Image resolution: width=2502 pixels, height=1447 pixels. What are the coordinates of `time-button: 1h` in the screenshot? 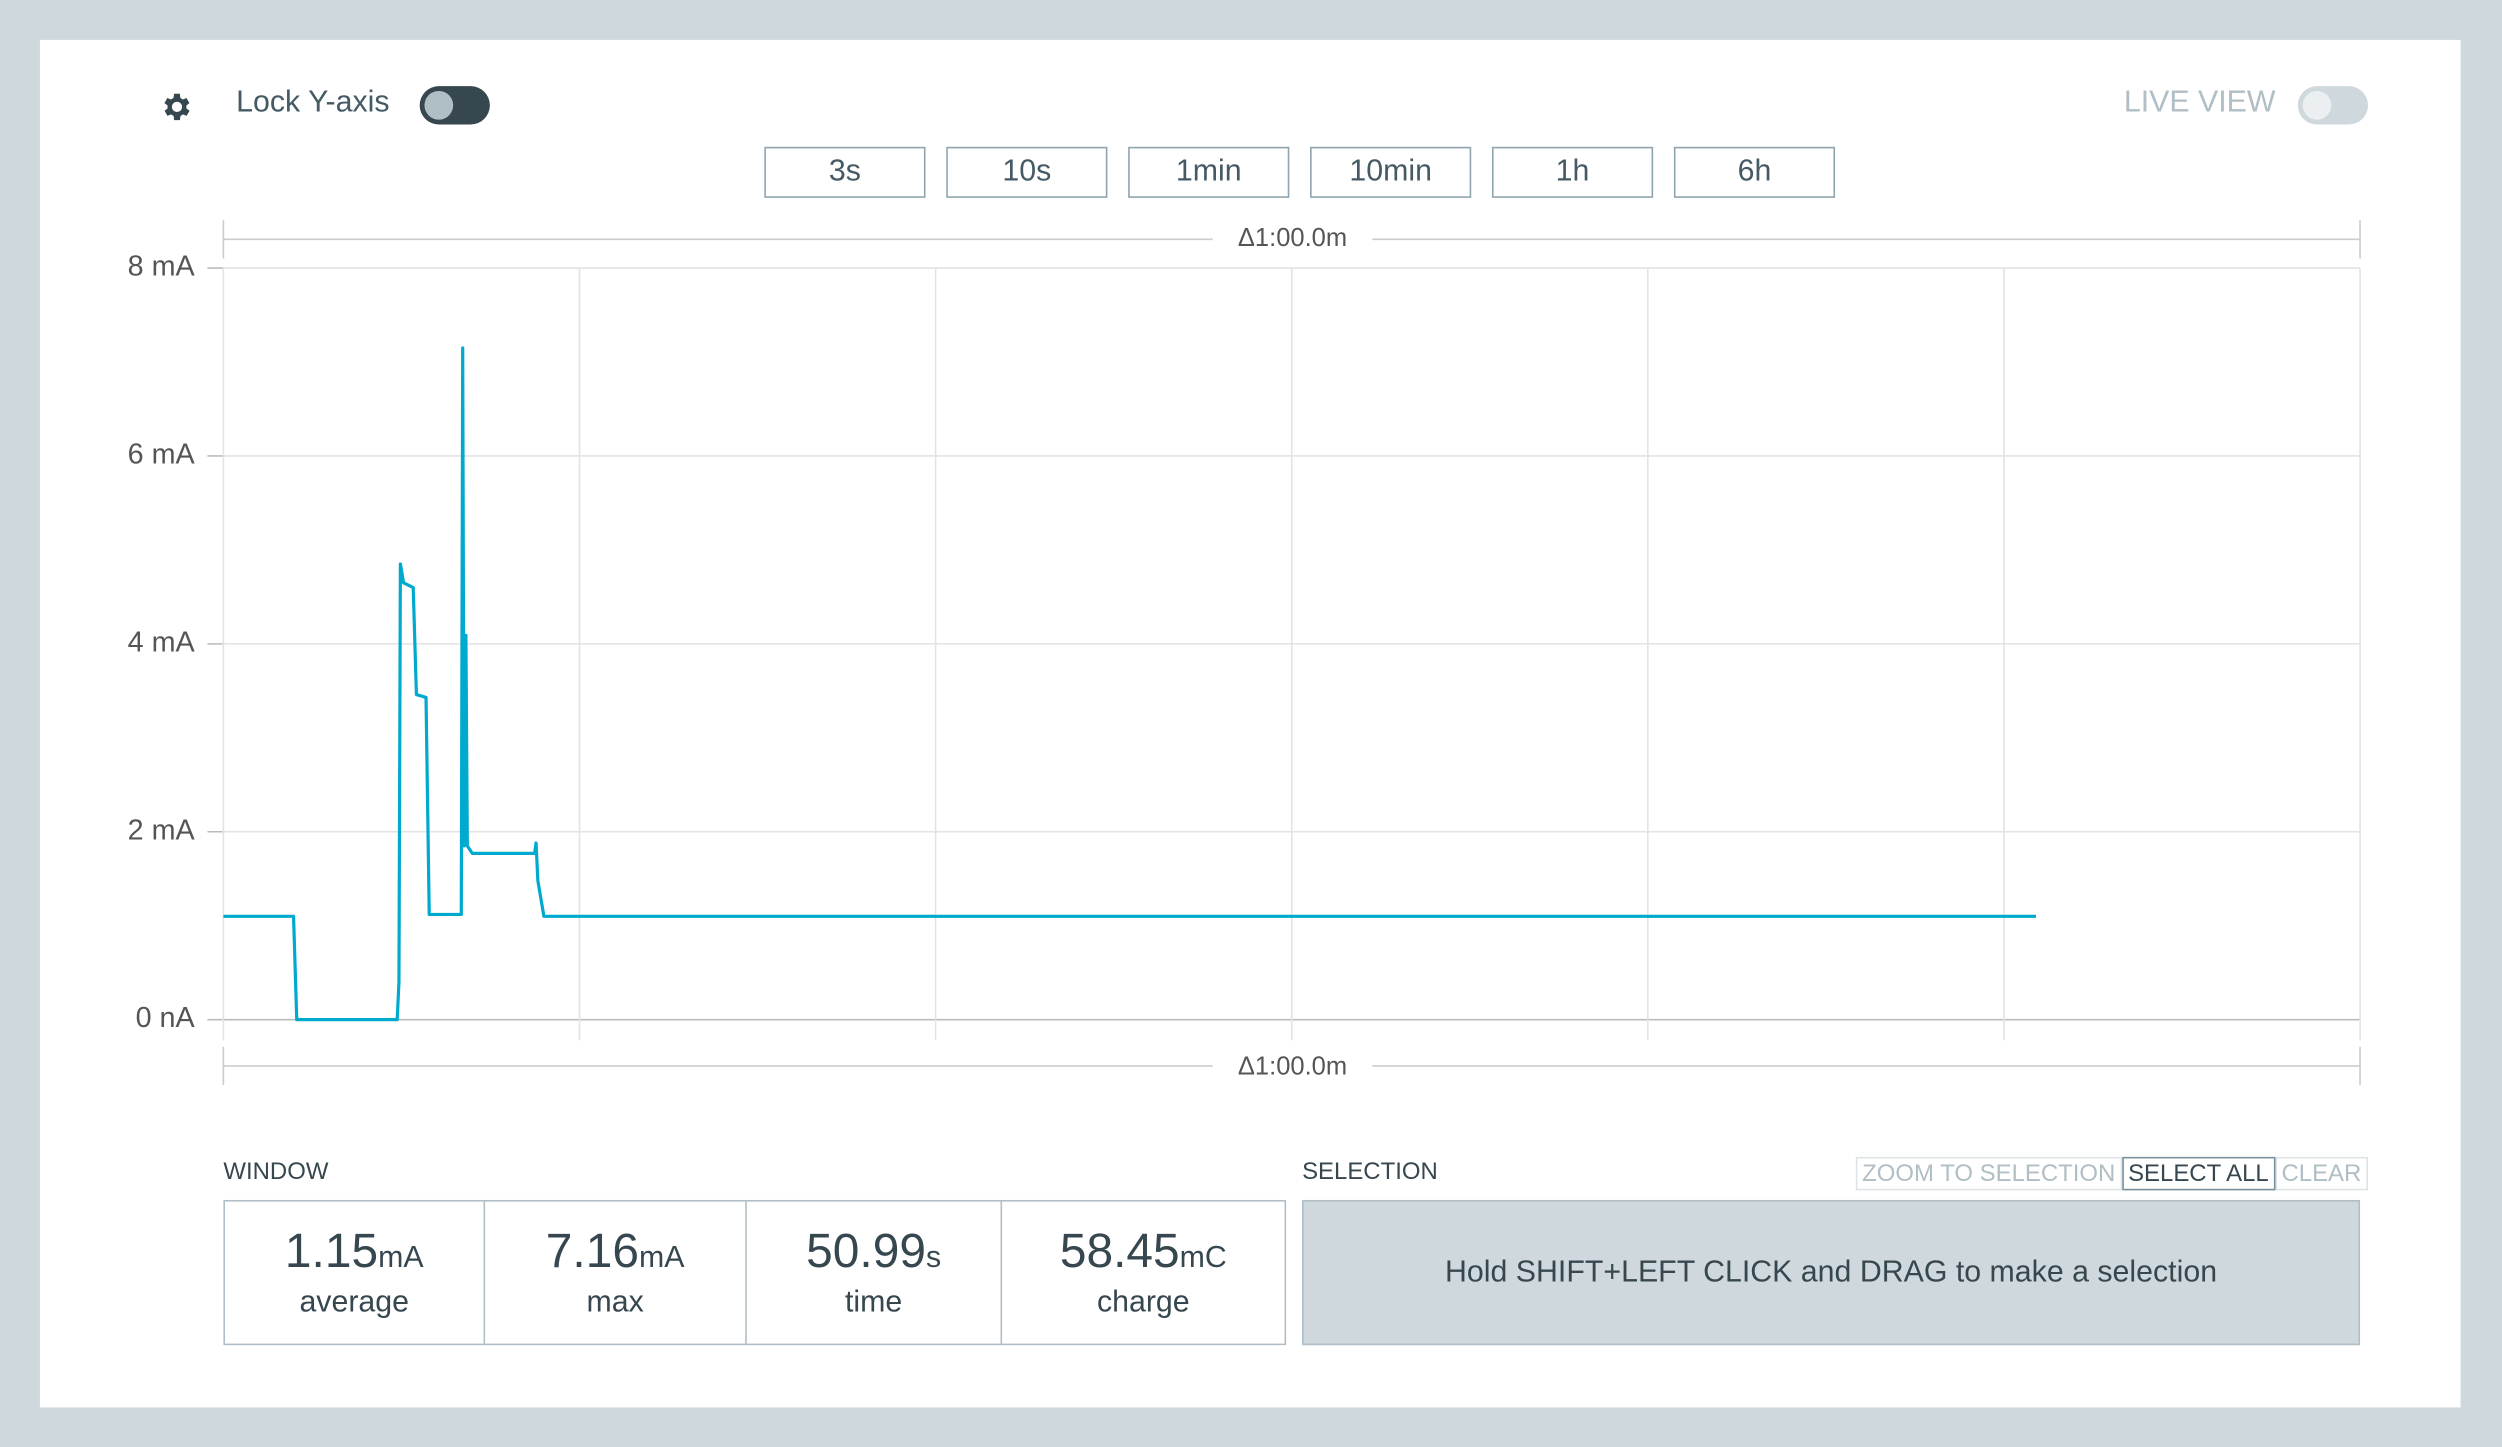 It's located at (1572, 172).